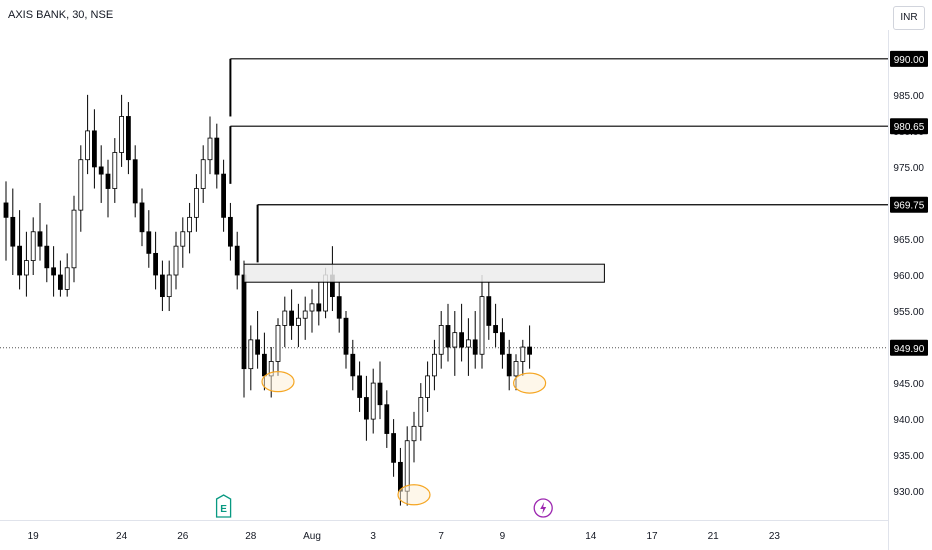  Describe the element at coordinates (591, 536) in the screenshot. I see `x-tick-label: 14` at that location.